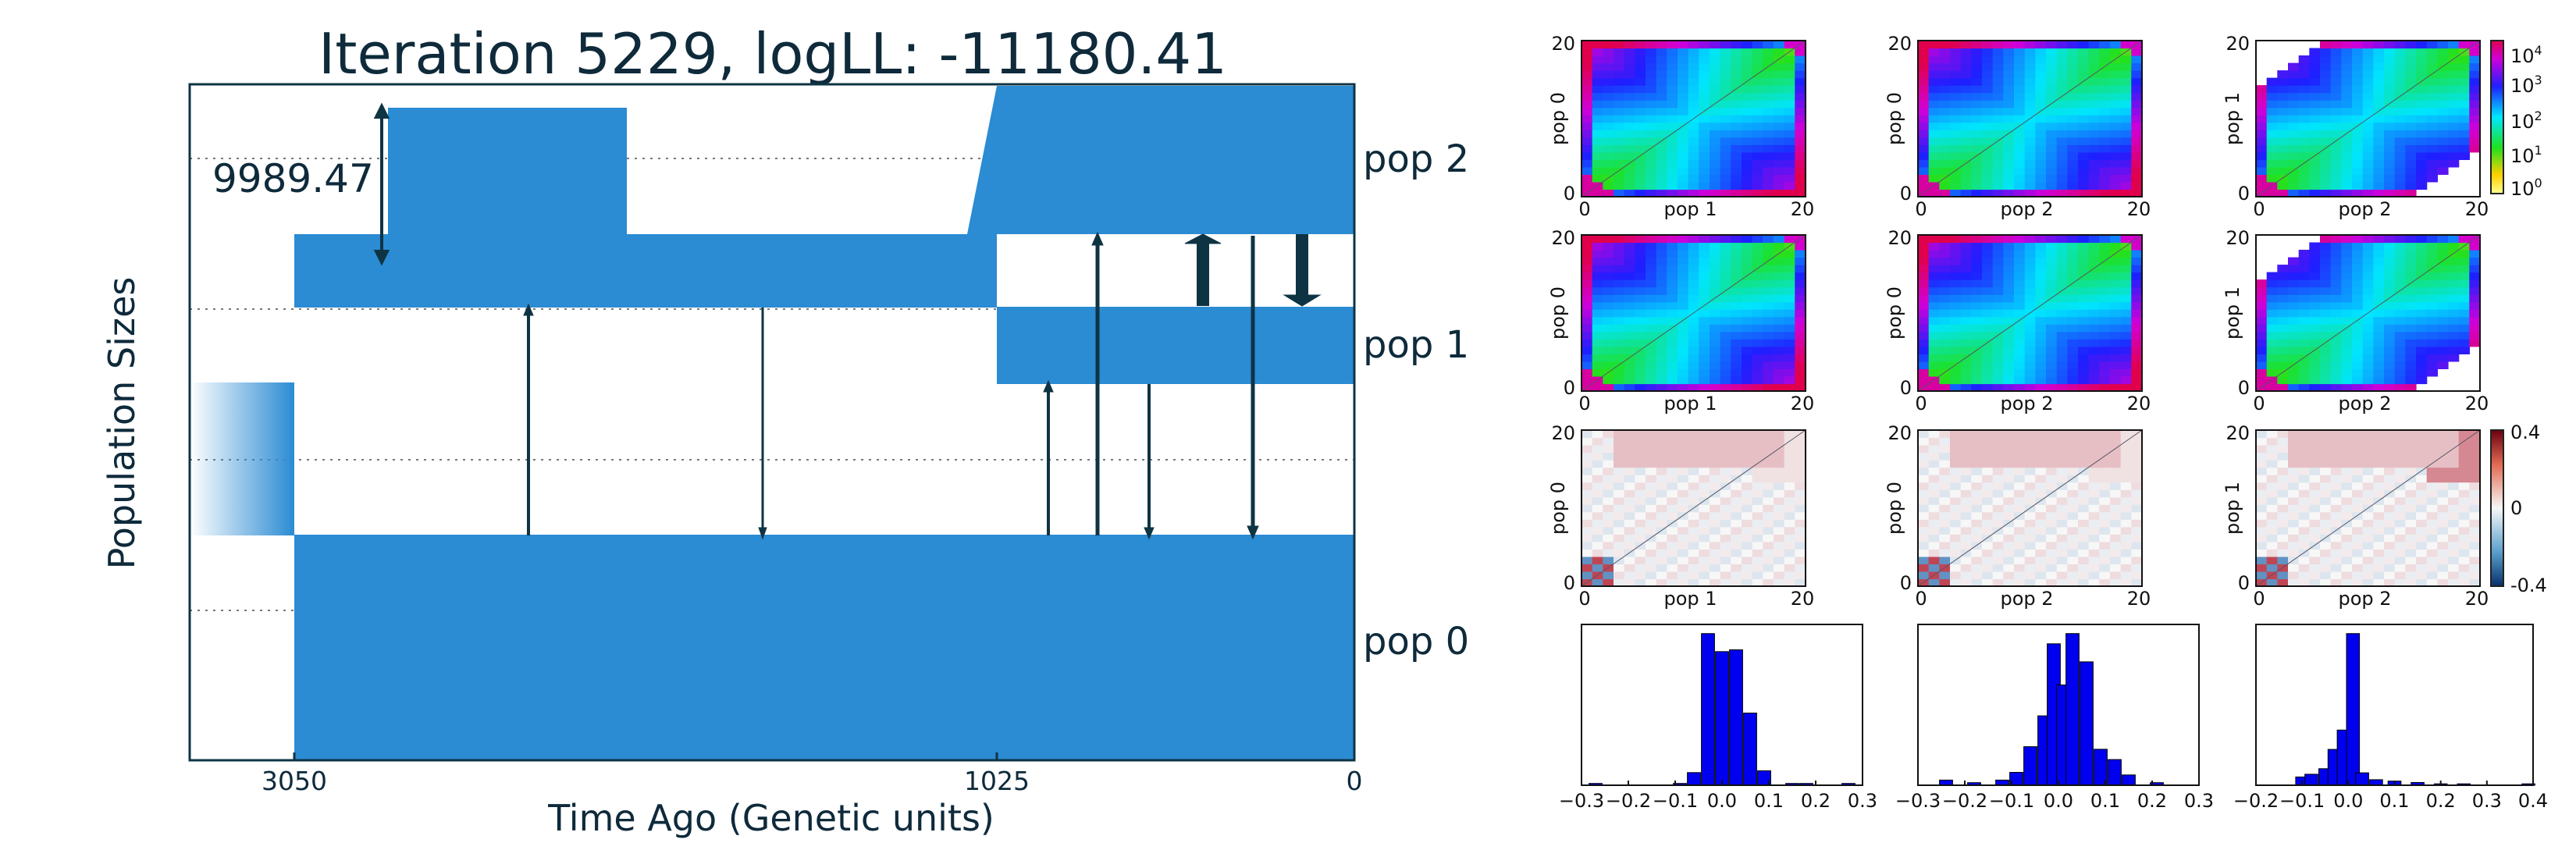 The image size is (2576, 843). Describe the element at coordinates (1203, 239) in the screenshot. I see `migration-arrowhead-thick` at that location.